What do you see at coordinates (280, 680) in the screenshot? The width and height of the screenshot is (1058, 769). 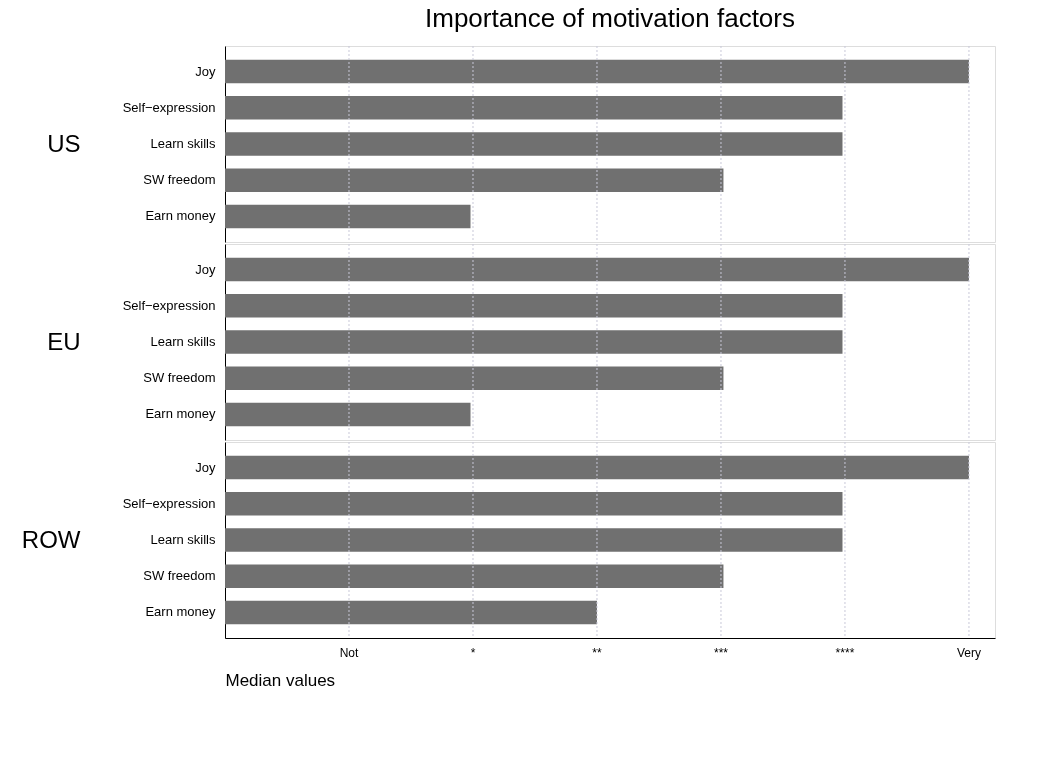 I see `x-axis-title: Median values` at bounding box center [280, 680].